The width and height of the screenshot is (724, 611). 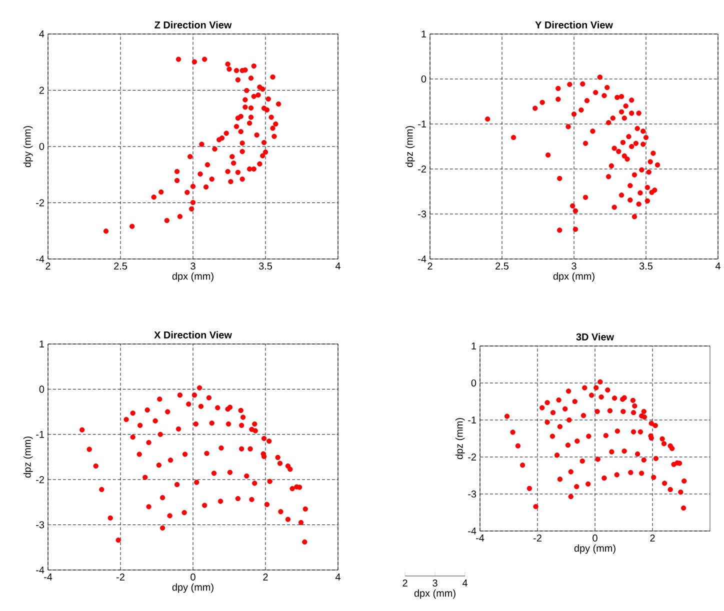 I want to click on chart-title: Z Direction View, so click(x=193, y=24).